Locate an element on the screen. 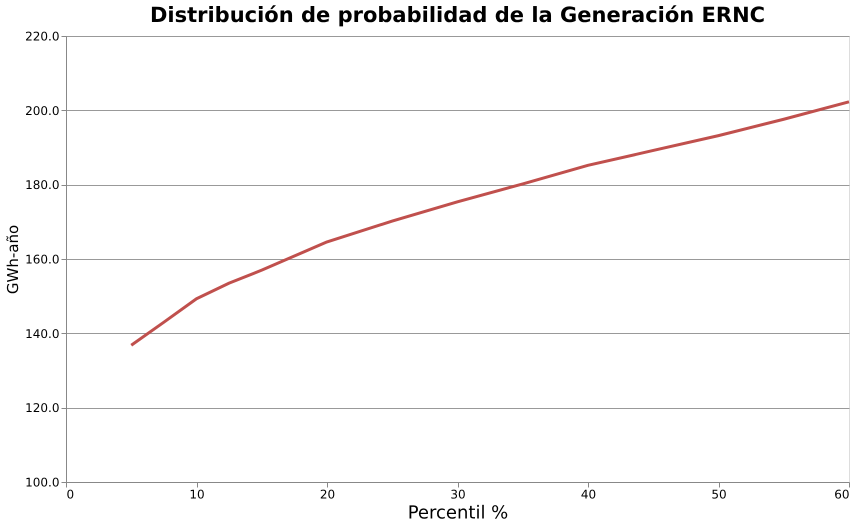 Image resolution: width=863 pixels, height=527 pixels. x-tick-label: 50 is located at coordinates (719, 495).